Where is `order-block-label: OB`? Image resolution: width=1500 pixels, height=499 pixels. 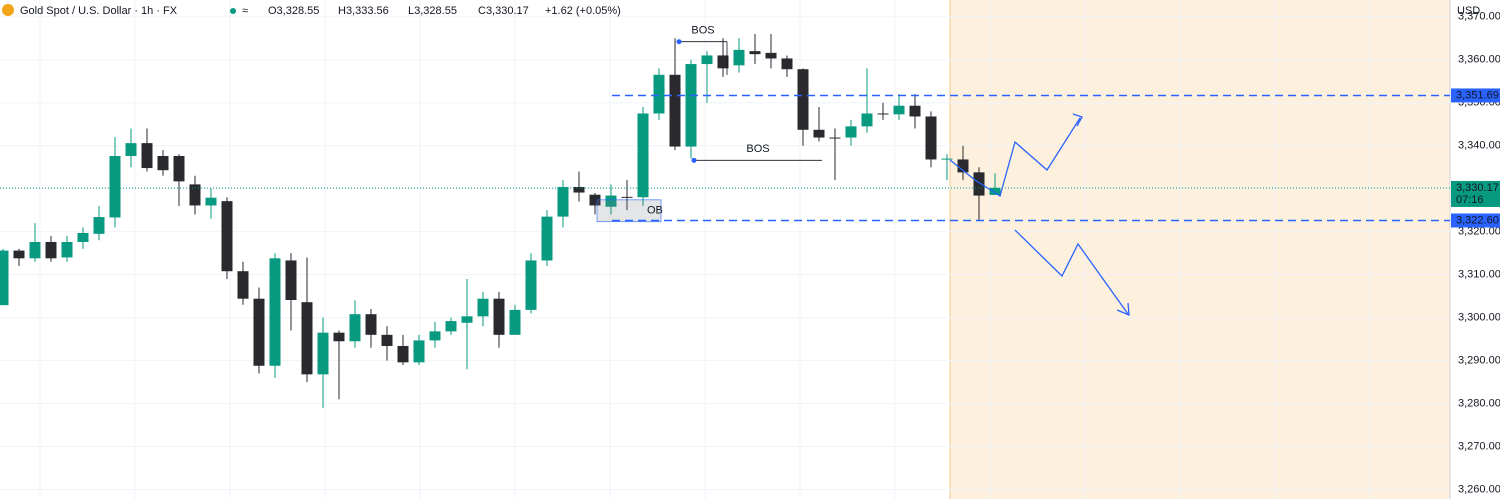 order-block-label: OB is located at coordinates (655, 211).